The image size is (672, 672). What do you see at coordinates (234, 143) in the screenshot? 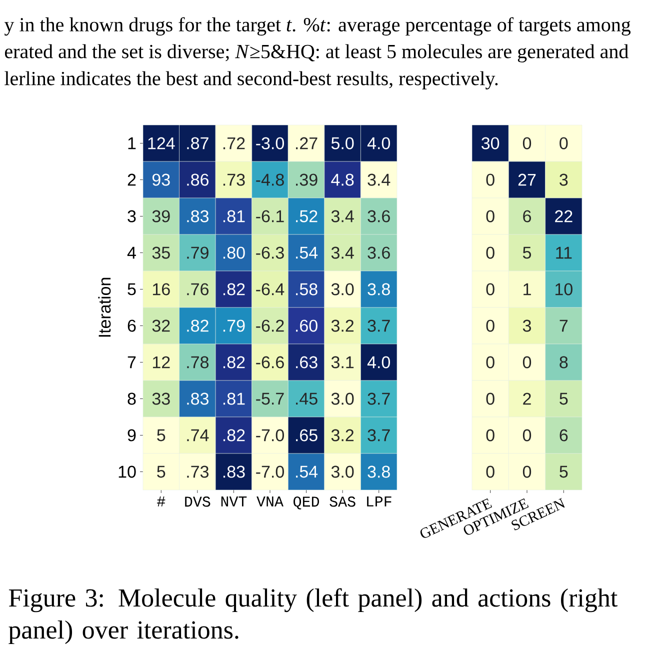
I see `data-label: .72` at bounding box center [234, 143].